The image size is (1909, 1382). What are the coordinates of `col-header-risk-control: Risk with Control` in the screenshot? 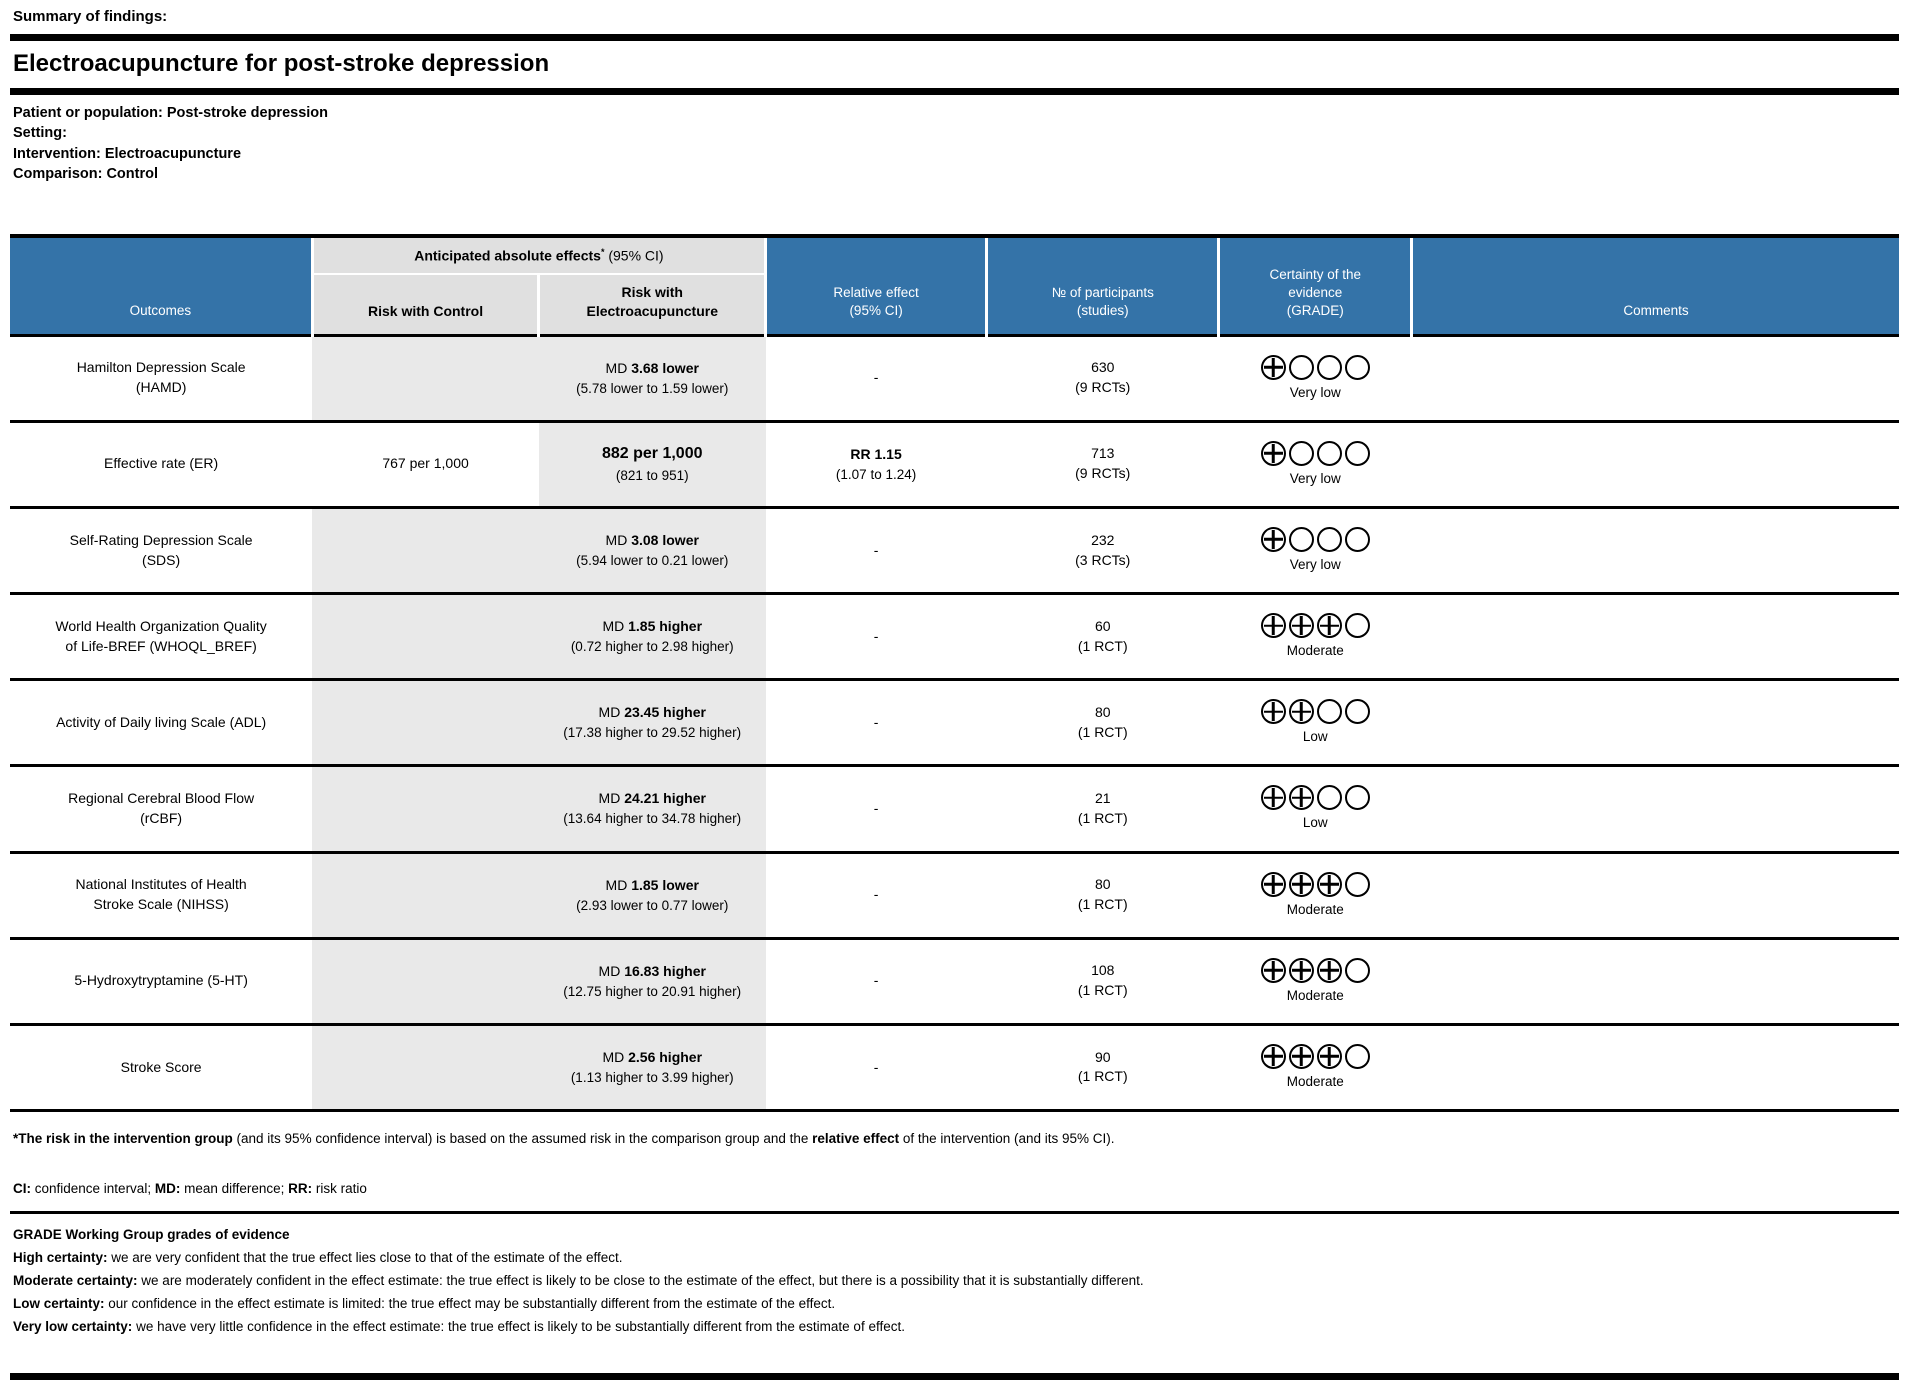 It's located at (424, 304).